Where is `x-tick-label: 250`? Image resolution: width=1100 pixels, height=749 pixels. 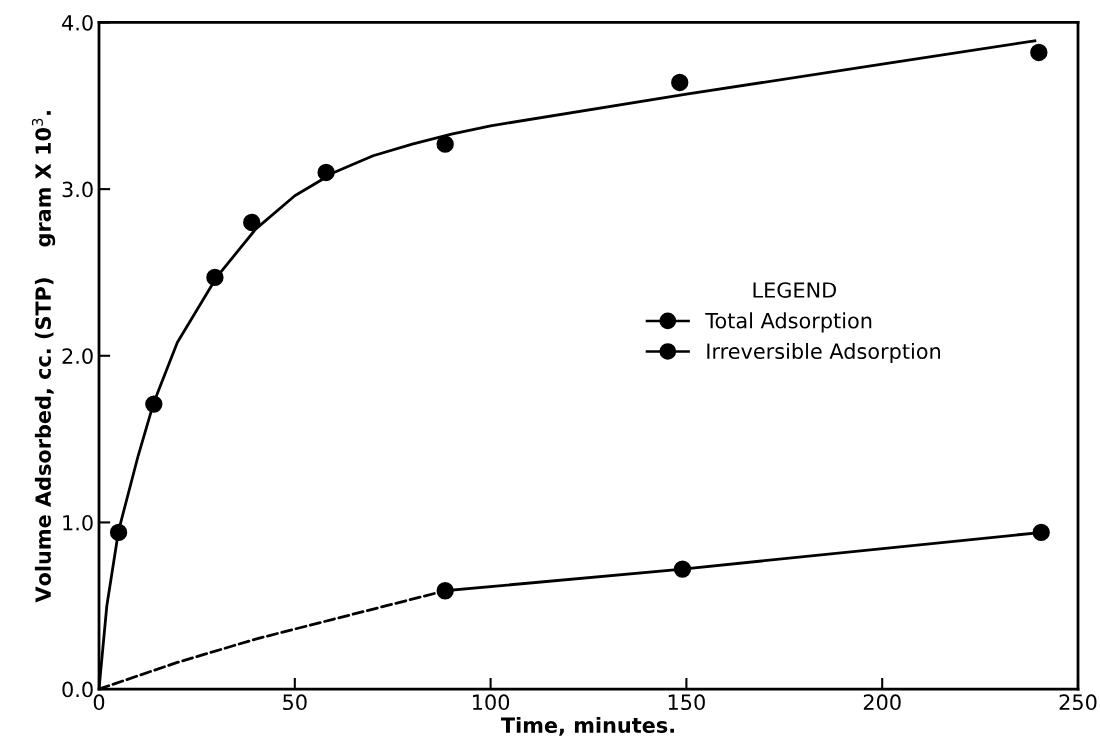
x-tick-label: 250 is located at coordinates (1078, 702).